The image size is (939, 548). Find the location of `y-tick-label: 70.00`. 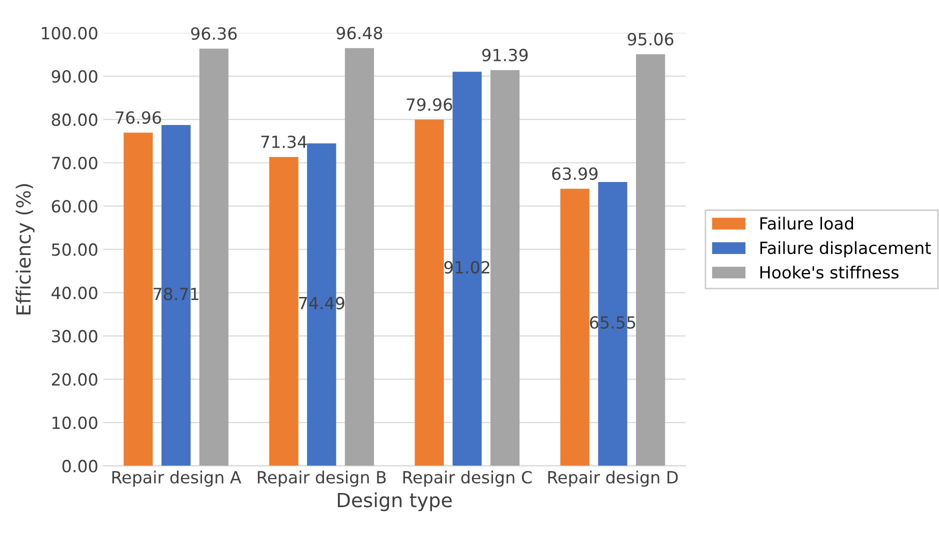

y-tick-label: 70.00 is located at coordinates (75, 163).